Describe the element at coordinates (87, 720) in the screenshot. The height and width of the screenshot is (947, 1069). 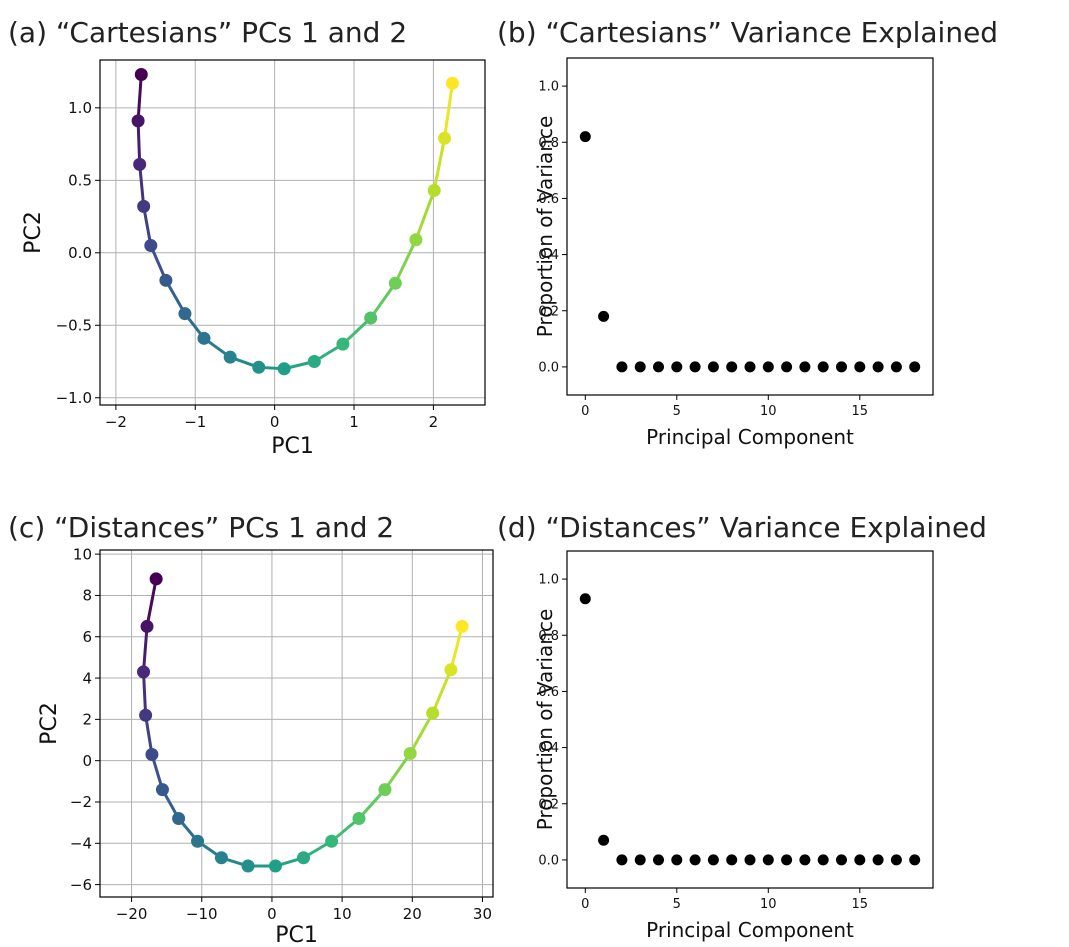
I see `y-tick-label: 2` at that location.